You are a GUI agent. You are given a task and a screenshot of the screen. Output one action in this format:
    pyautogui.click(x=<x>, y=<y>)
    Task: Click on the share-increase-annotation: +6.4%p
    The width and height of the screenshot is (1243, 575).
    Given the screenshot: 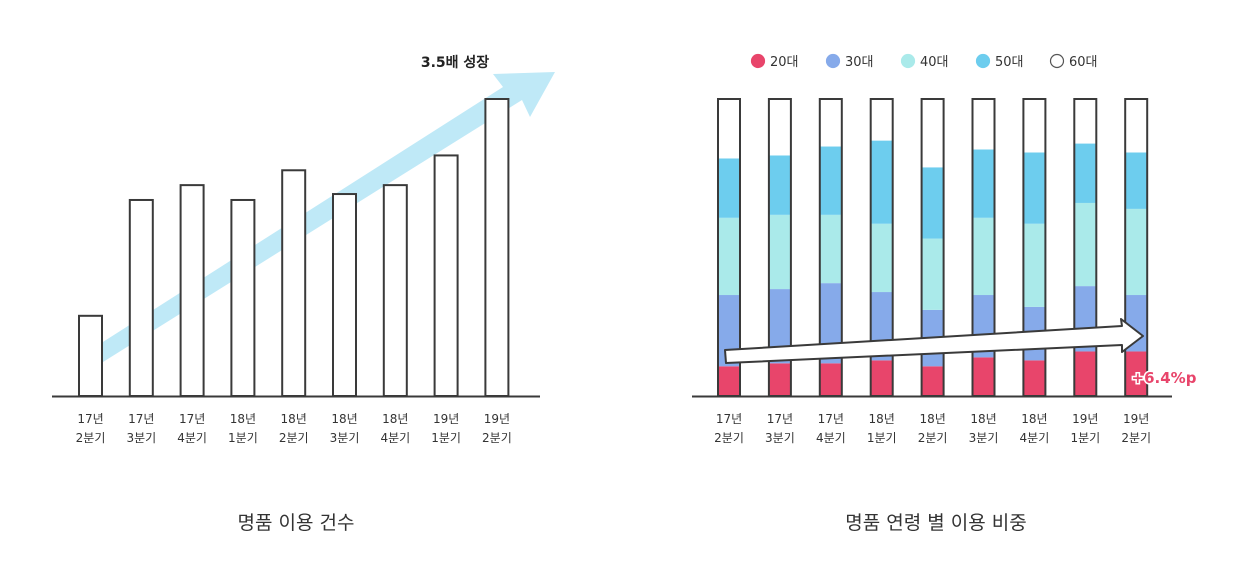 What is the action you would take?
    pyautogui.click(x=1164, y=378)
    